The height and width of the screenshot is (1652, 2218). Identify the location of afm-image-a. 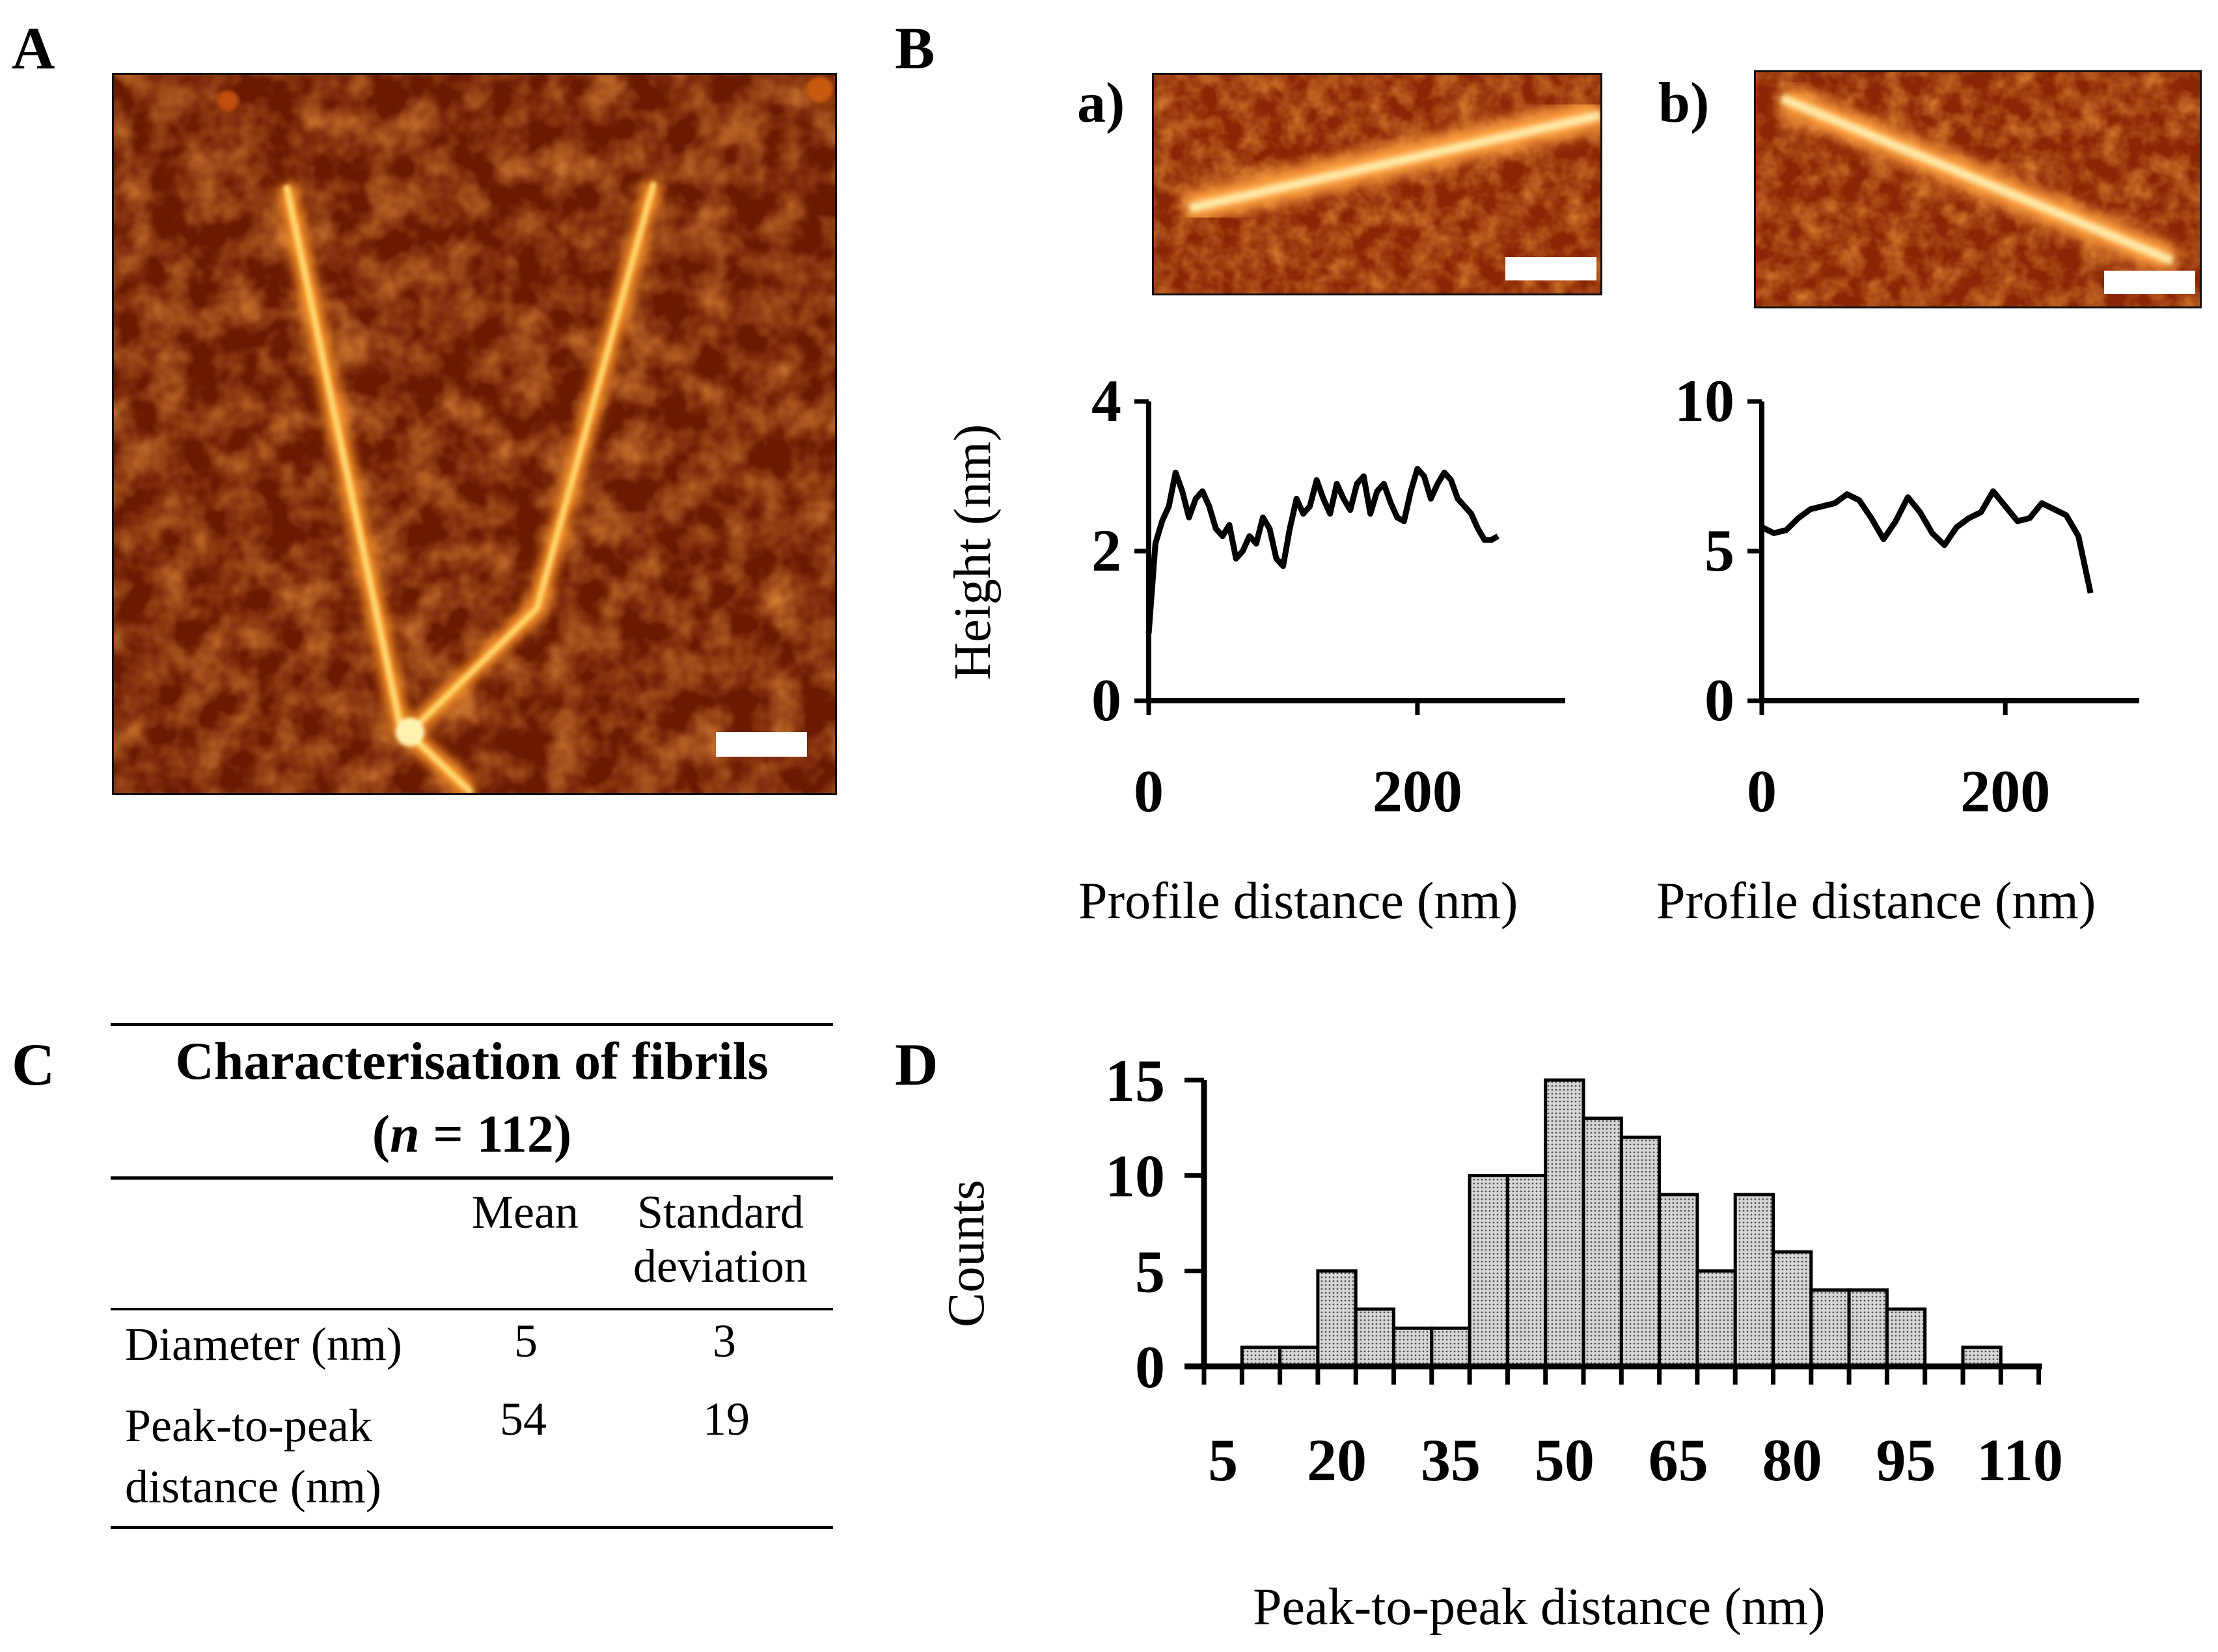
(1377, 184).